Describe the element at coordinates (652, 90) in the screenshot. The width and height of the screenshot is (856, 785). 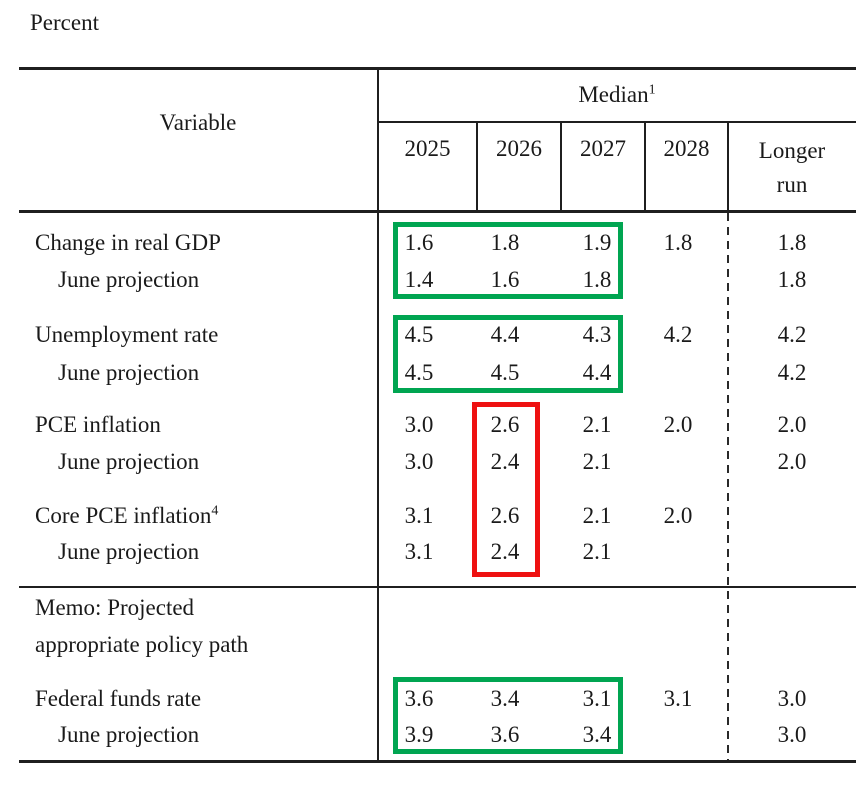
I see `median-footnote-sup: 1` at that location.